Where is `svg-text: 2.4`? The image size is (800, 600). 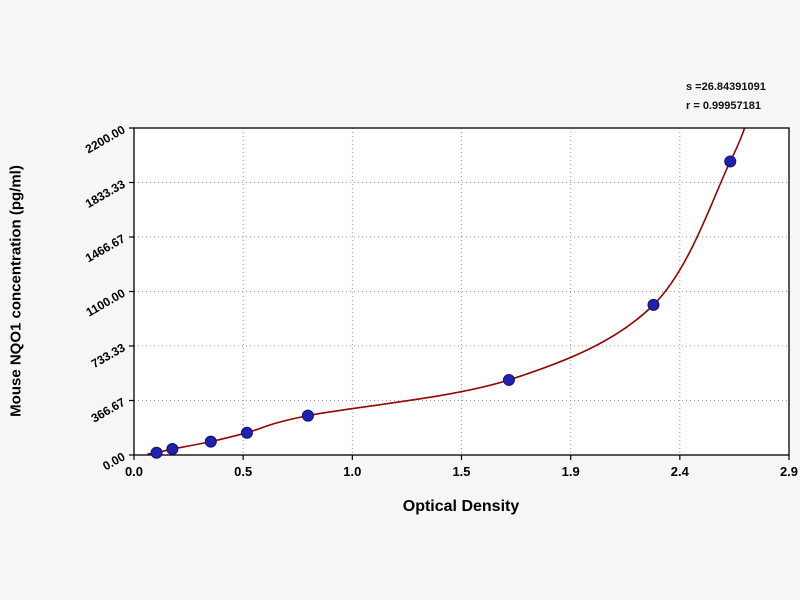 svg-text: 2.4 is located at coordinates (680, 471).